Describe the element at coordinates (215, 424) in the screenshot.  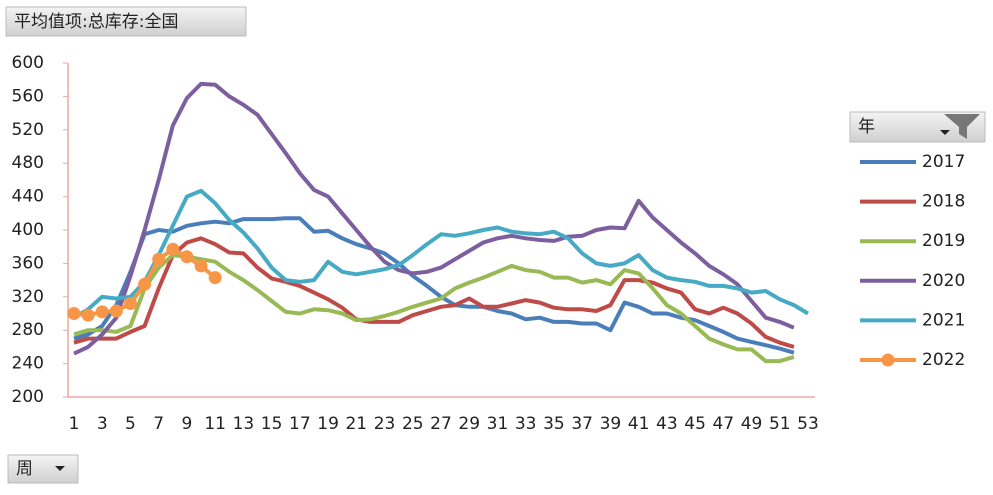
I see `x-tick-label: 11` at that location.